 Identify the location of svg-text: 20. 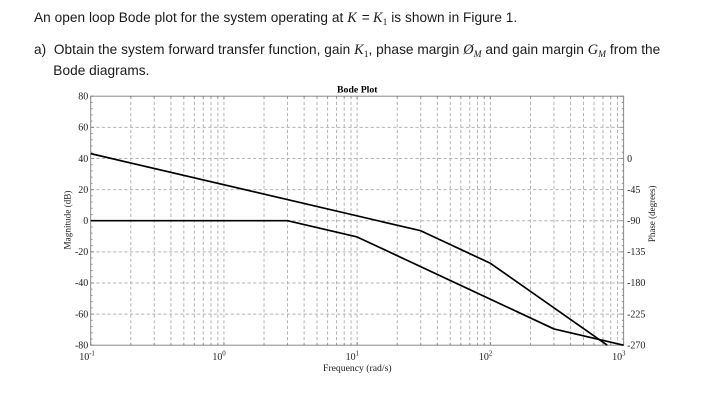
(83, 190).